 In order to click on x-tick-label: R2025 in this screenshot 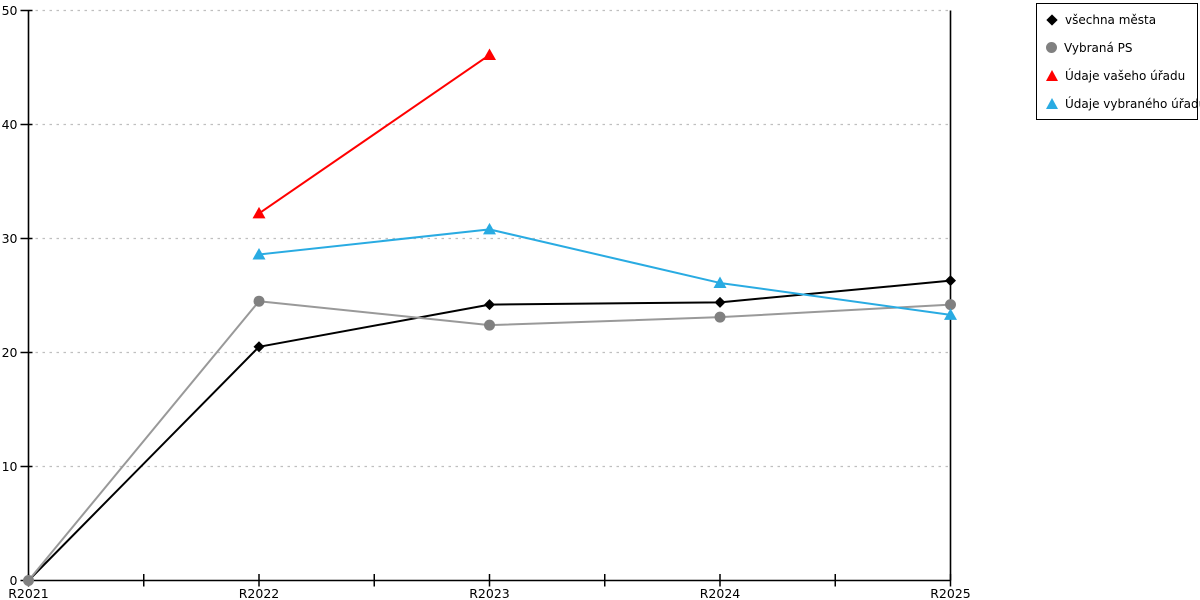, I will do `click(950, 593)`.